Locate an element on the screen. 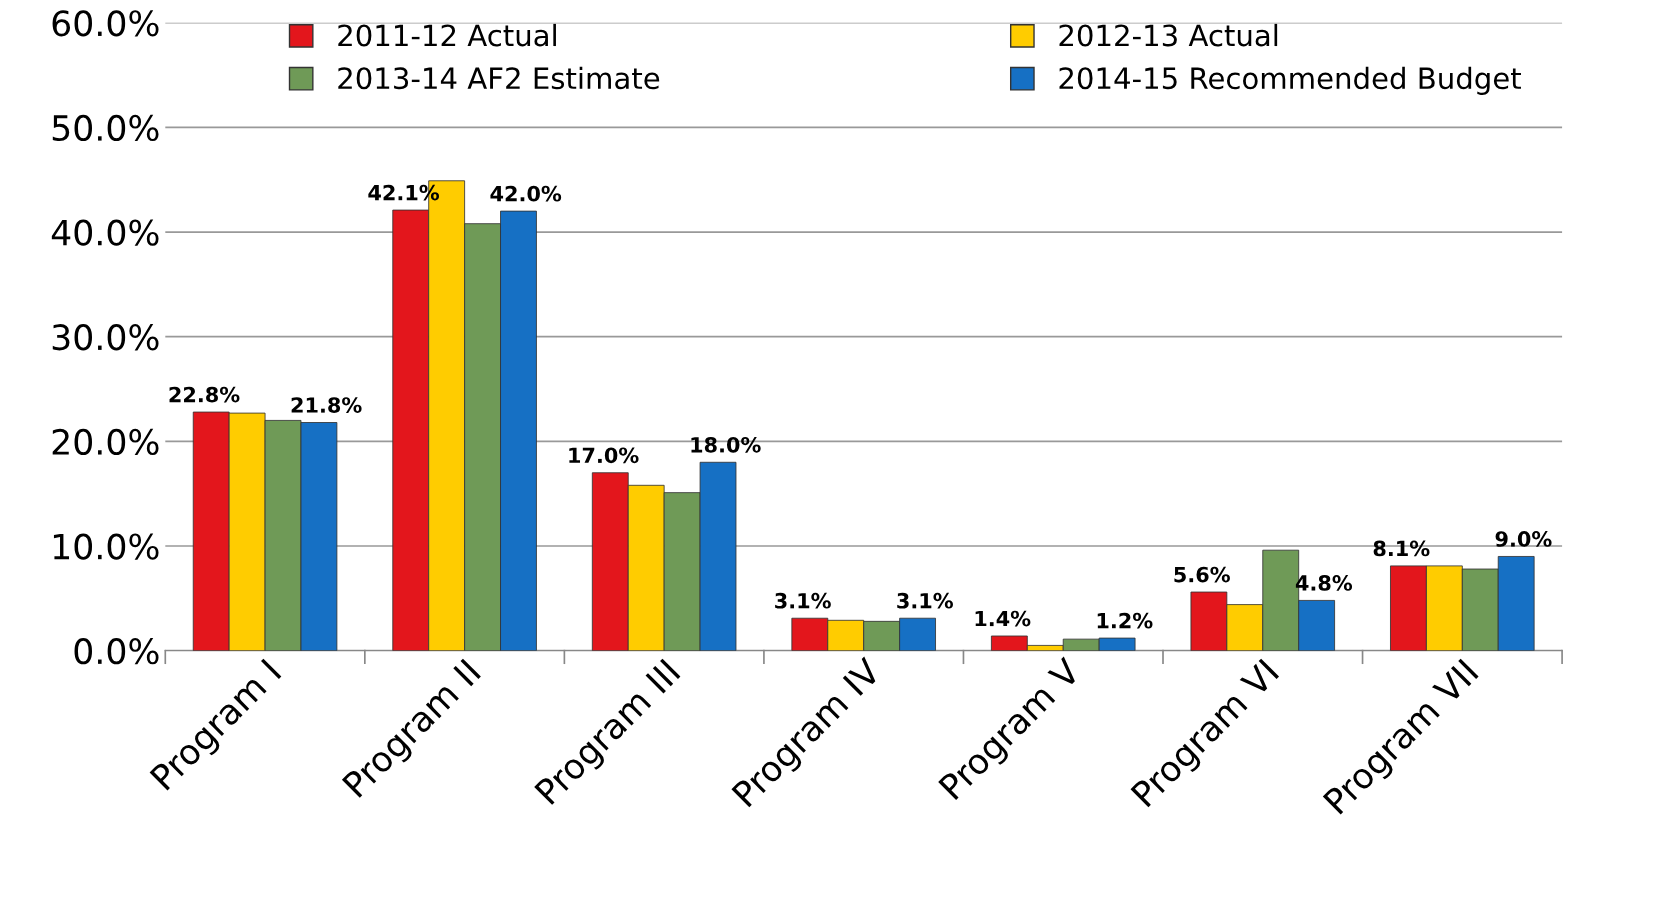 This screenshot has width=1653, height=910. y-tick-label: 30.0% is located at coordinates (105, 337).